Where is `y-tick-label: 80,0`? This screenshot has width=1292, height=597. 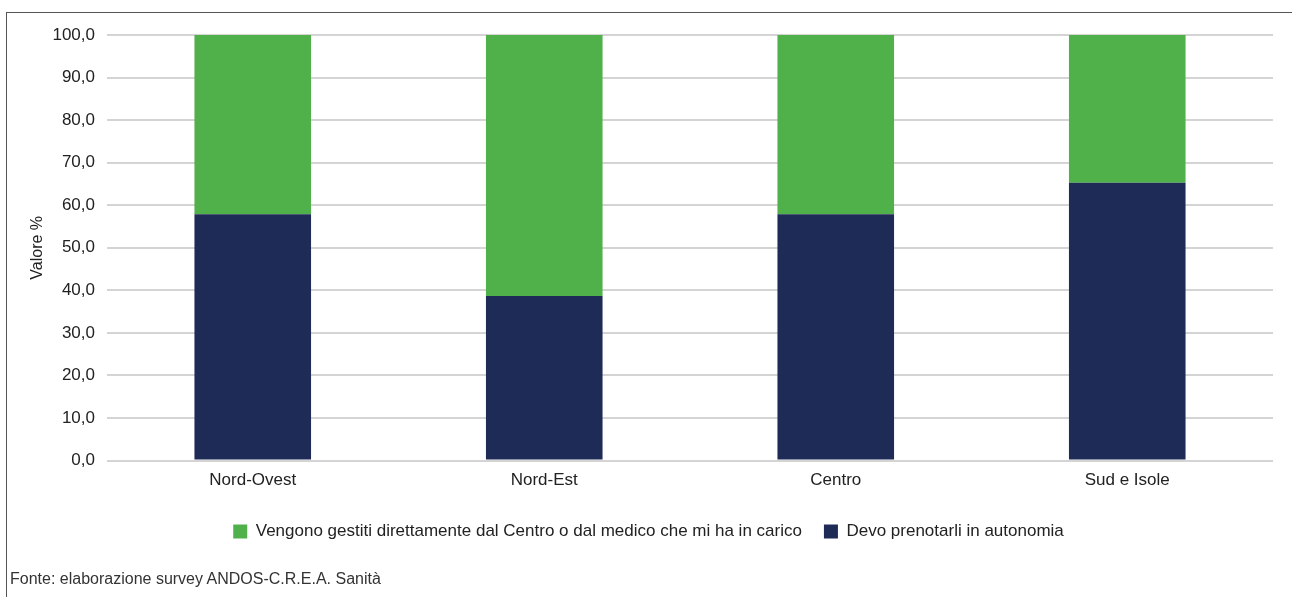
y-tick-label: 80,0 is located at coordinates (78, 119).